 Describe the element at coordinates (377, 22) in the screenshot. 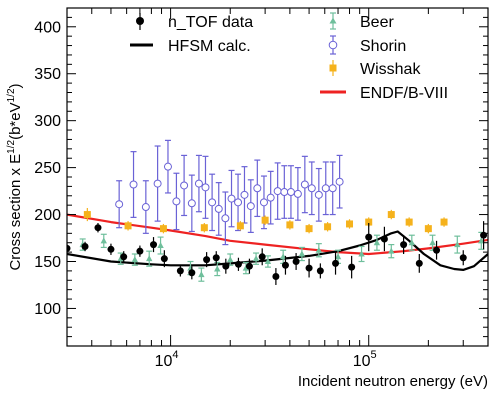

I see `svg-text: Beer` at that location.